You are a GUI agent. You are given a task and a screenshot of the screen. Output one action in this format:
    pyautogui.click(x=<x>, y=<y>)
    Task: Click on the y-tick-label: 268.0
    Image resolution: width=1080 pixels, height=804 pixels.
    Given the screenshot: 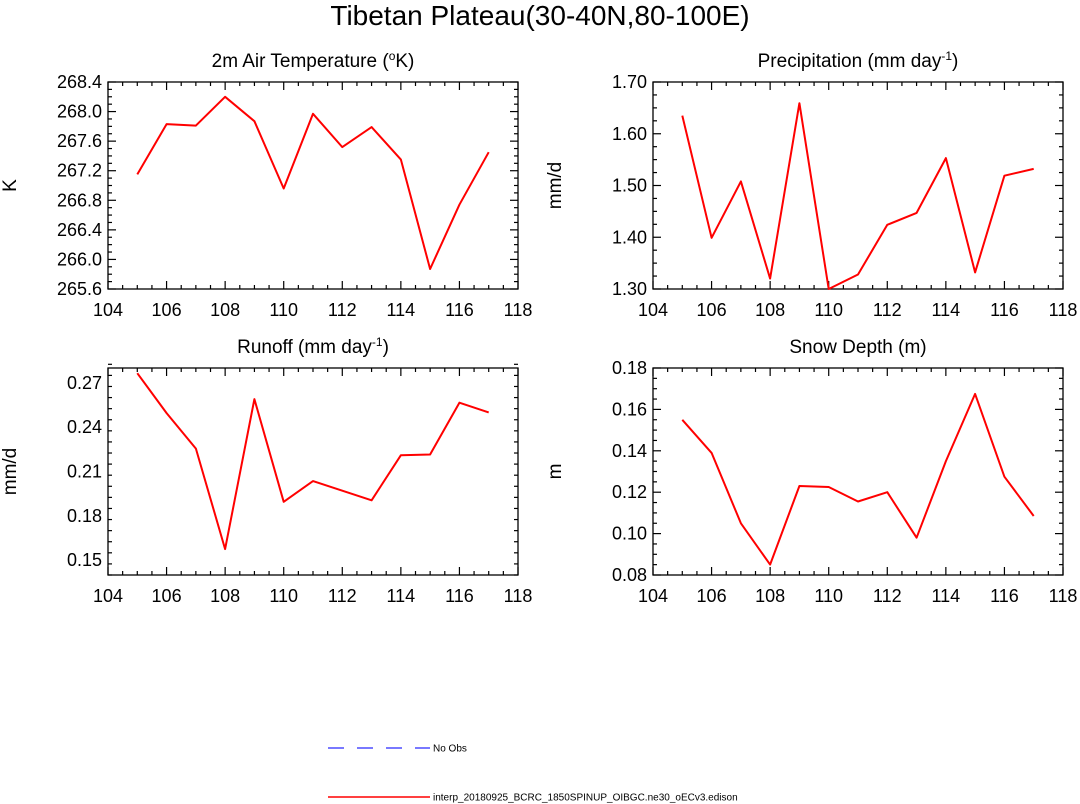 What is the action you would take?
    pyautogui.click(x=79, y=112)
    